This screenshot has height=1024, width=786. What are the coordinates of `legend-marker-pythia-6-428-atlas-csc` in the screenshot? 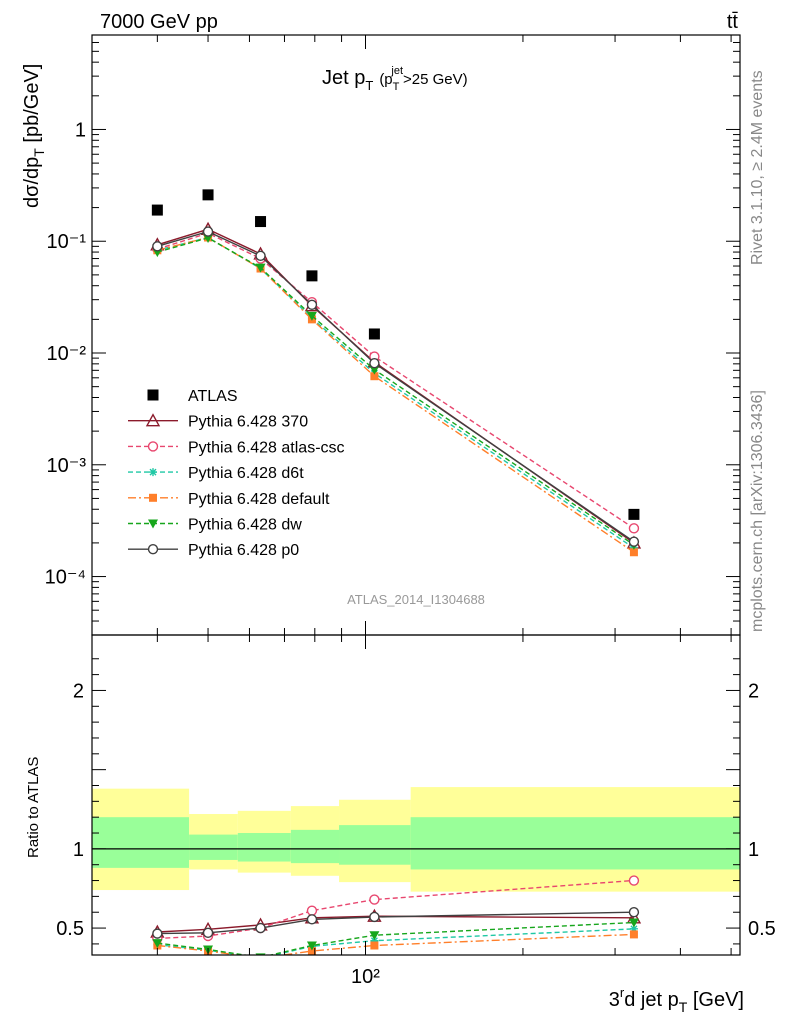 It's located at (153, 446).